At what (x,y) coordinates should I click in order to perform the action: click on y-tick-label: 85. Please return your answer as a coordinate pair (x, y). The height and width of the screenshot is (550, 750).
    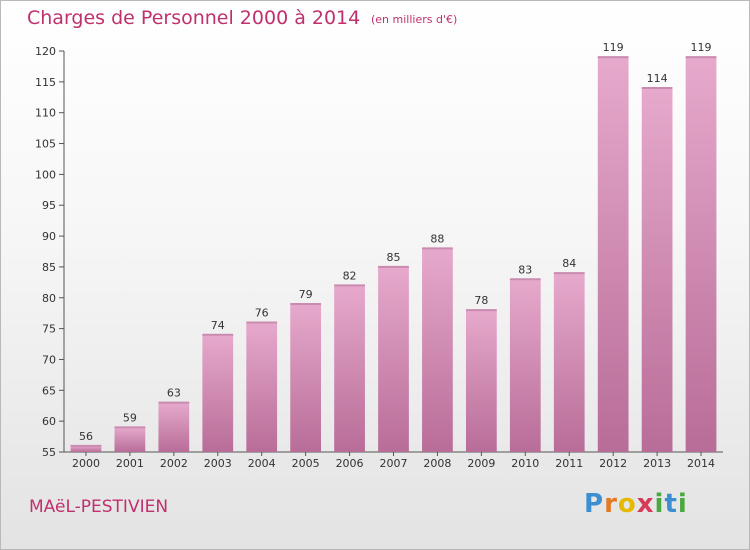
    Looking at the image, I should click on (49, 267).